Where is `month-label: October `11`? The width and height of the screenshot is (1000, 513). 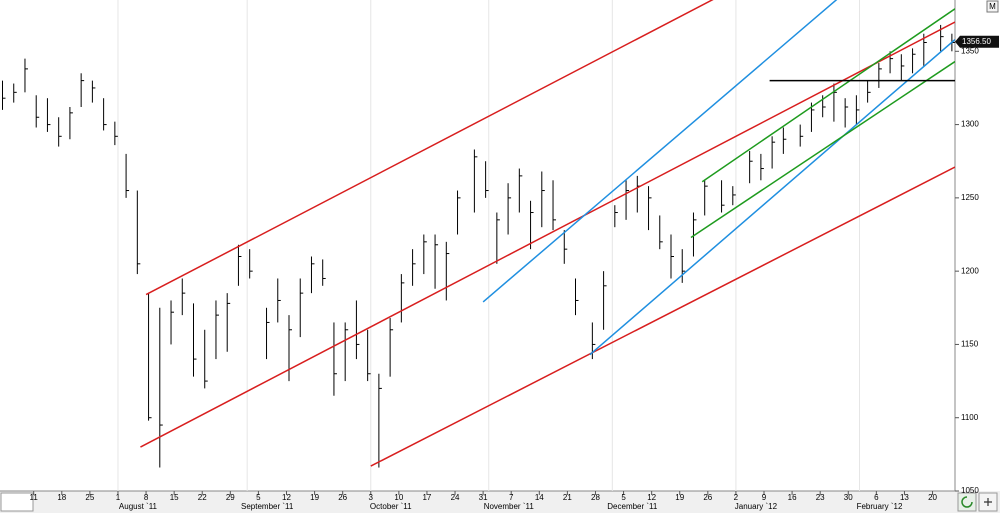 month-label: October `11 is located at coordinates (391, 506).